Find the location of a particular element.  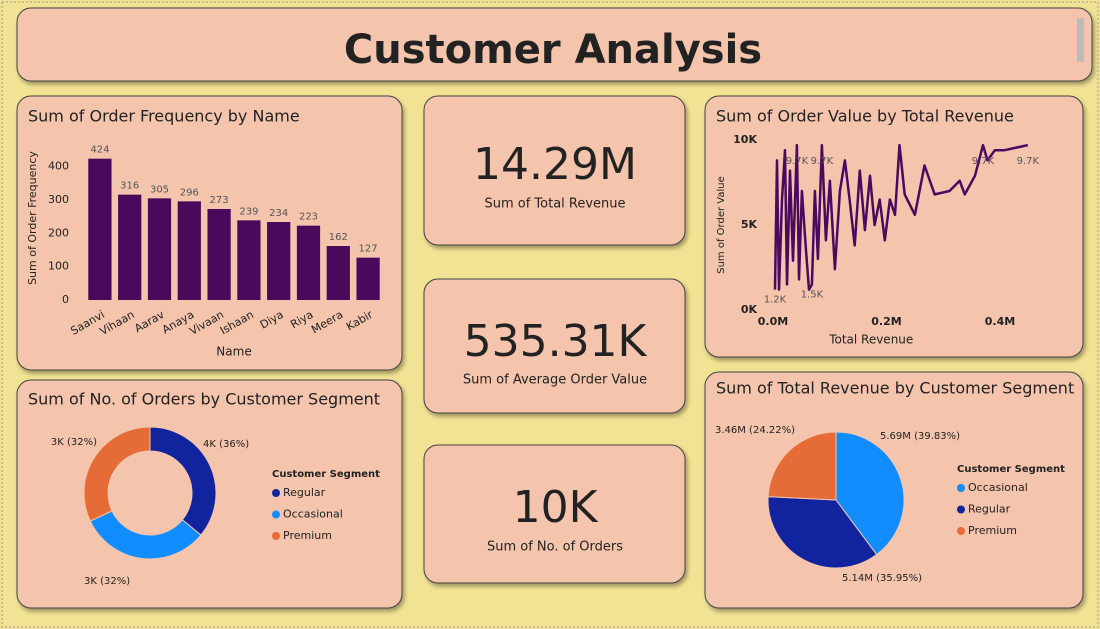

data-label: 223 is located at coordinates (308, 217).